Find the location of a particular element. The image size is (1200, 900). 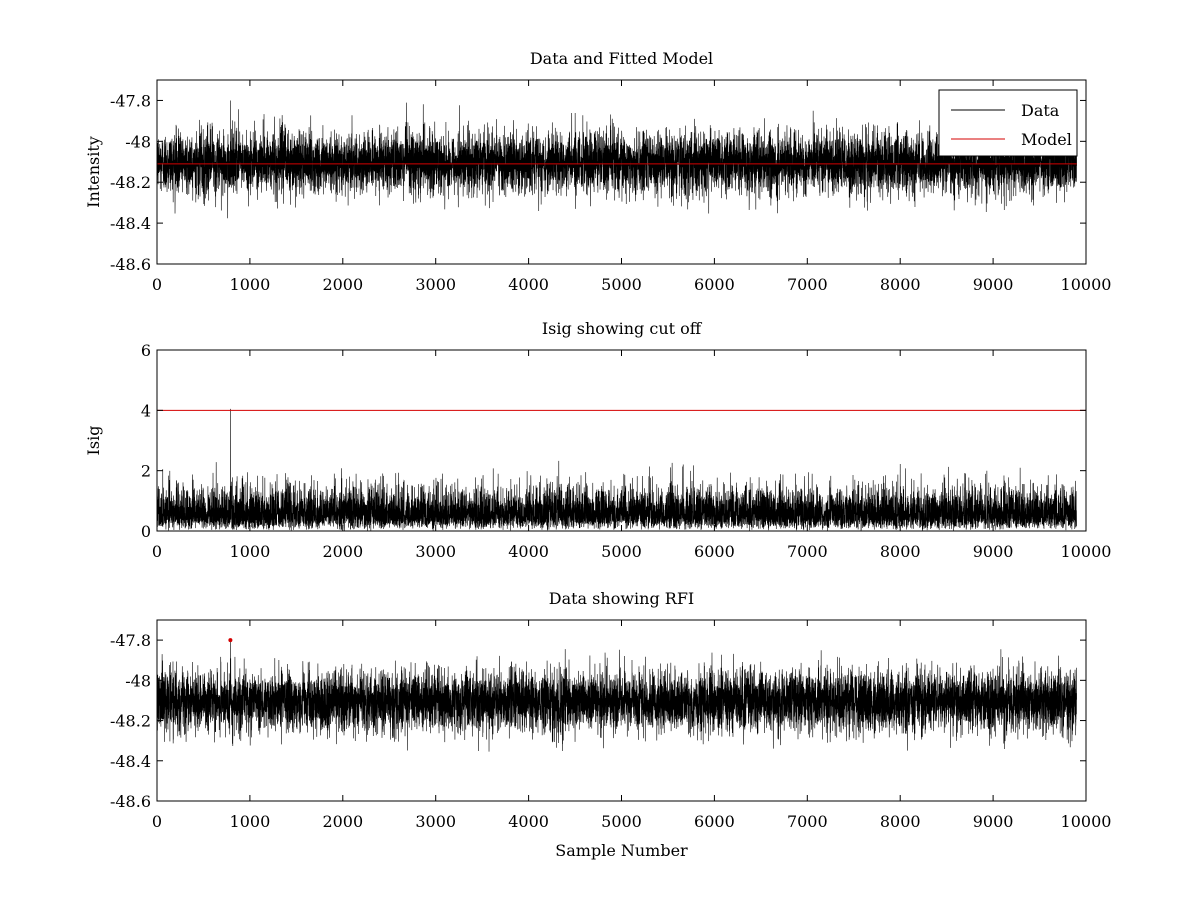

x-axis-label: Sample Number is located at coordinates (621, 850).